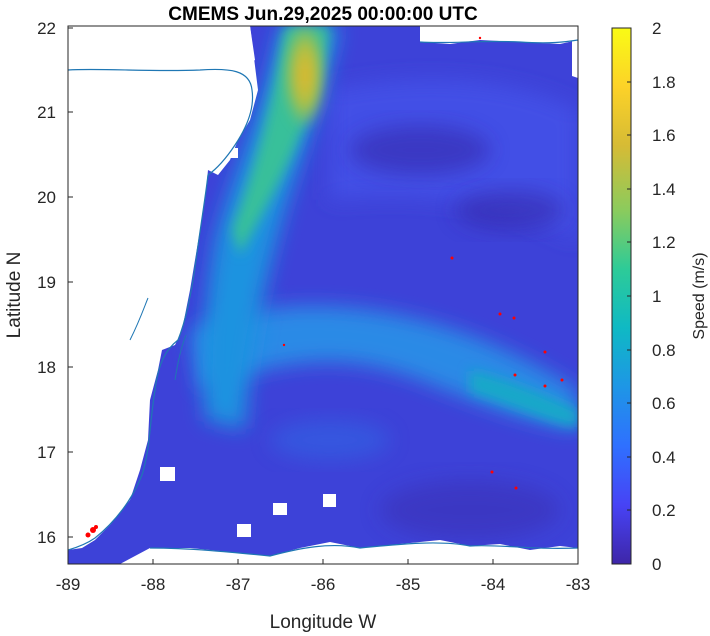 This screenshot has height=636, width=710. I want to click on honduras-land, so click(349, 552).